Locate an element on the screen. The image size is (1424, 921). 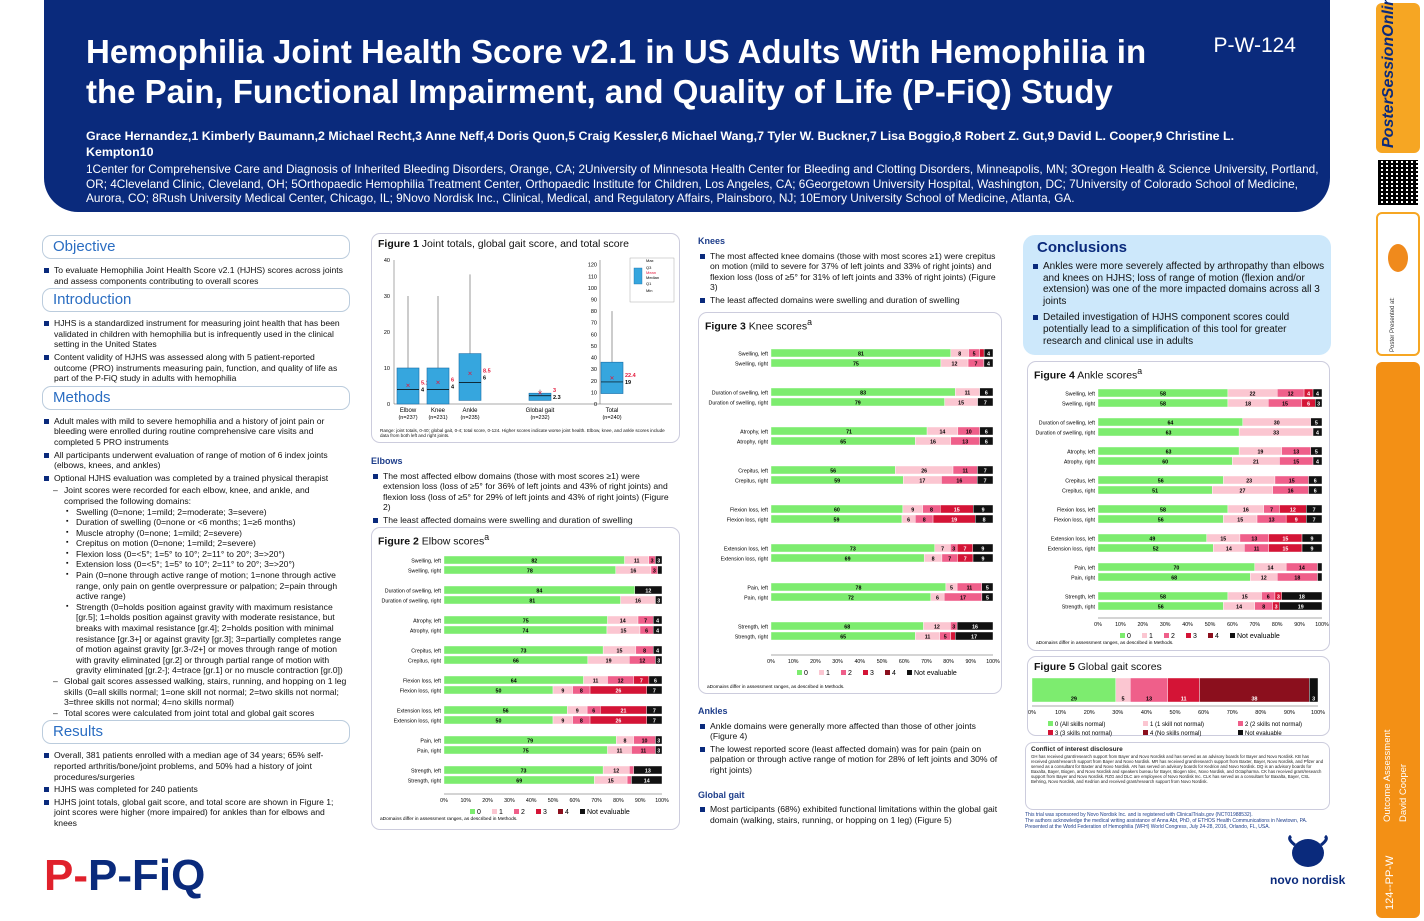
data-label: 79 is located at coordinates (858, 404).